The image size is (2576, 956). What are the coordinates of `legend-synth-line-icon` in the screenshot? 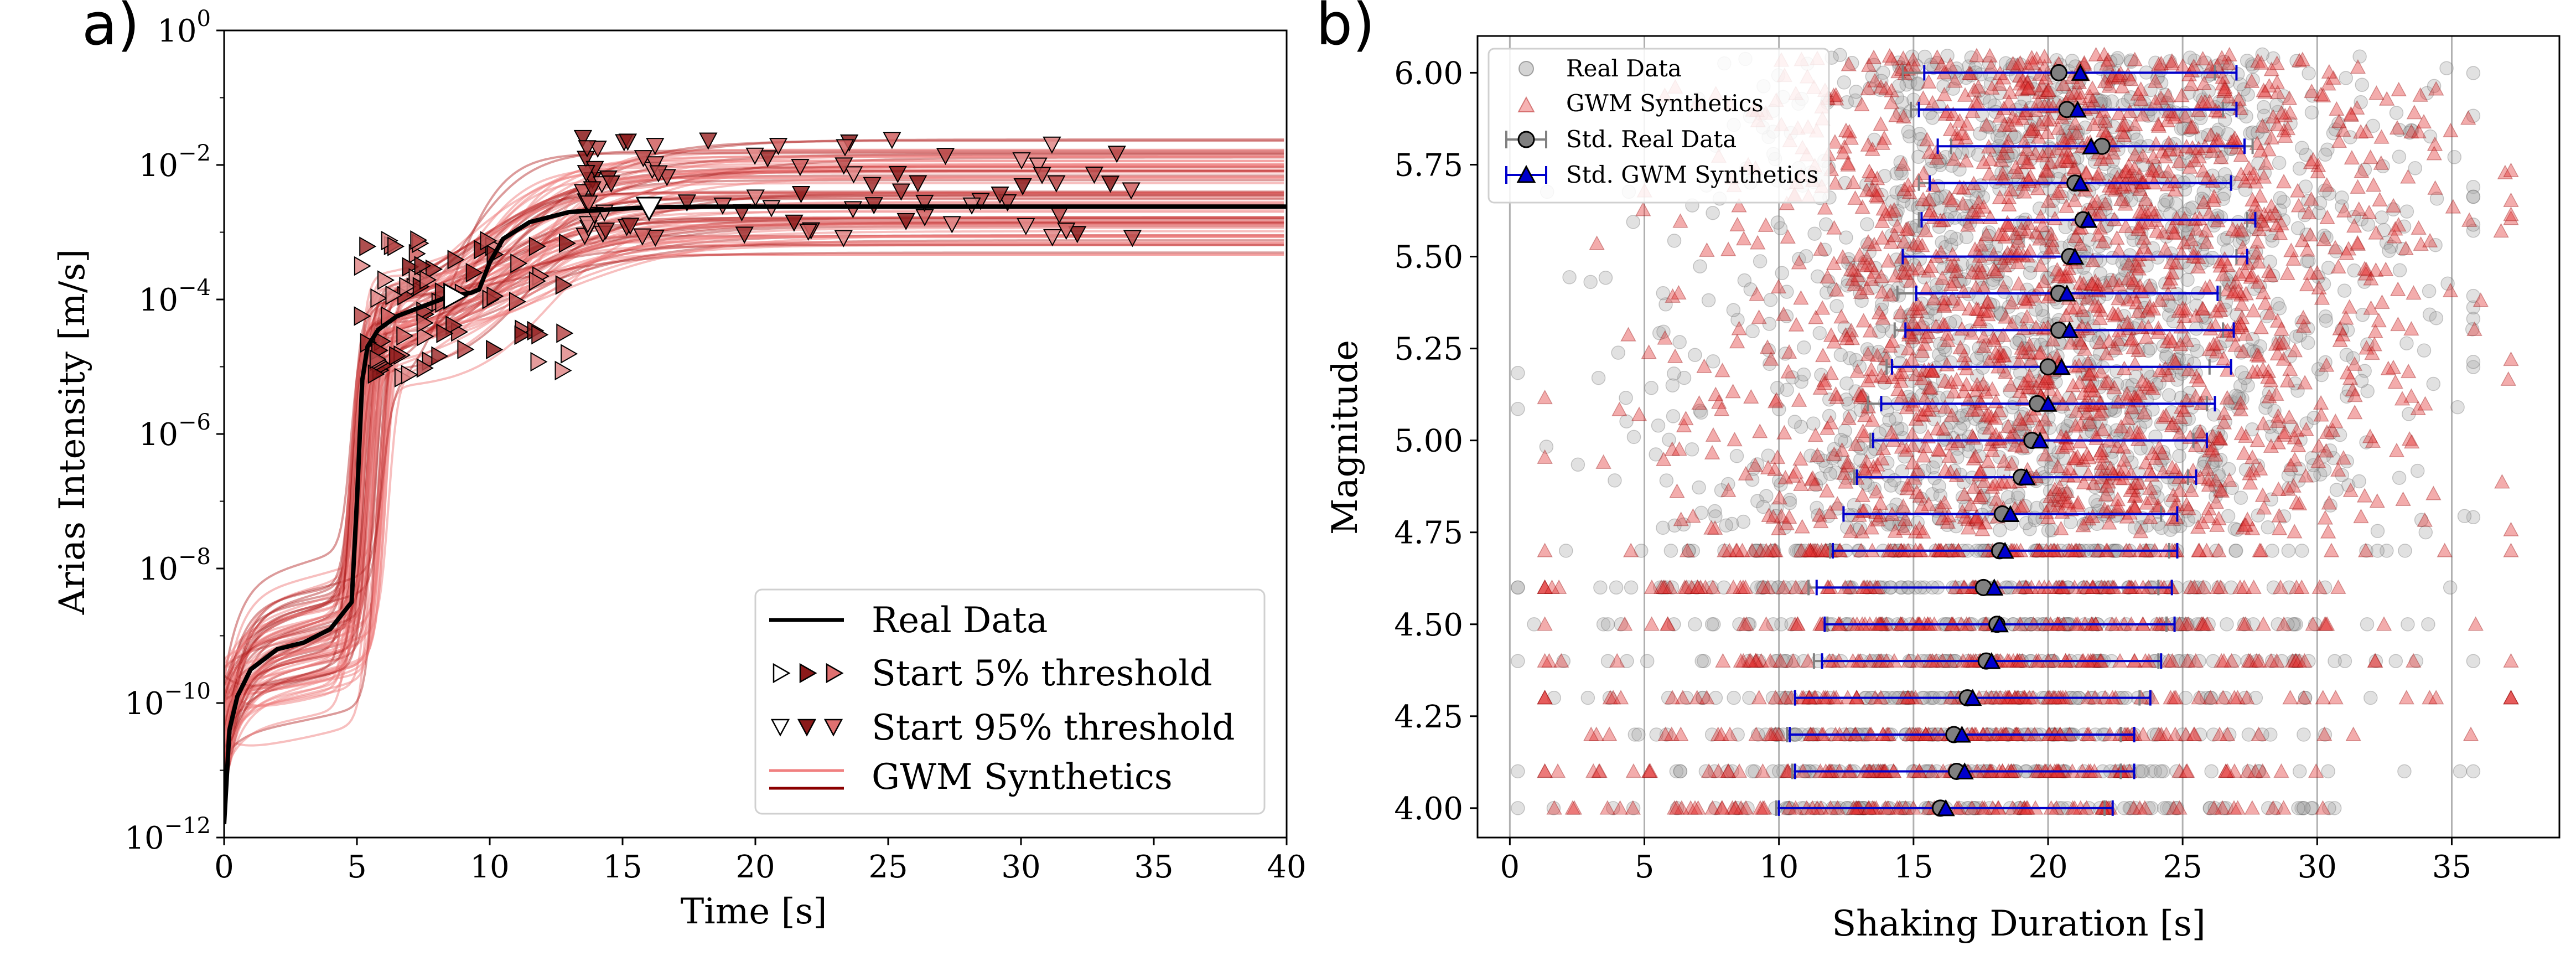 It's located at (806, 779).